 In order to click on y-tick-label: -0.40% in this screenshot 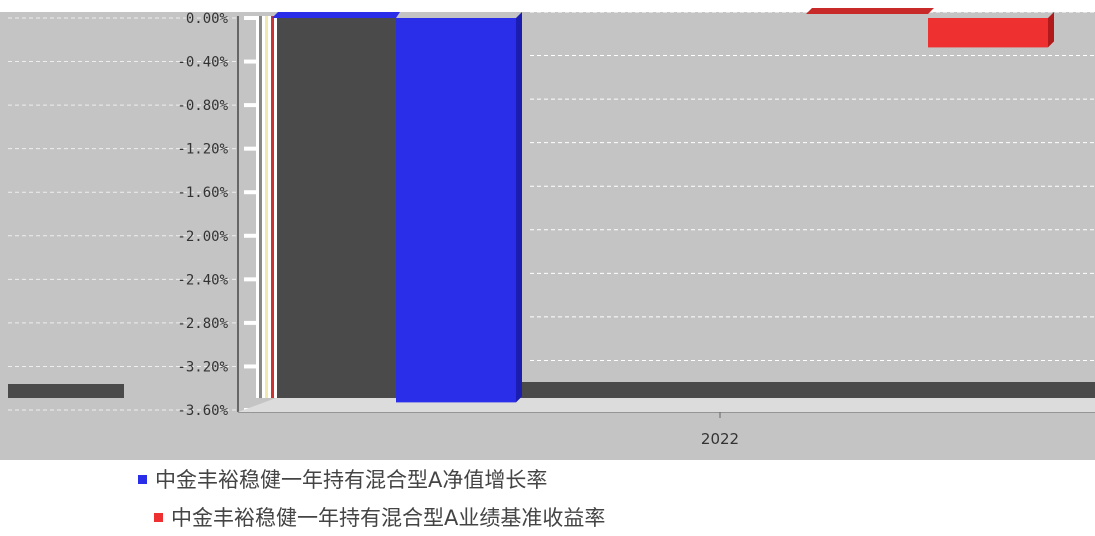, I will do `click(202, 63)`.